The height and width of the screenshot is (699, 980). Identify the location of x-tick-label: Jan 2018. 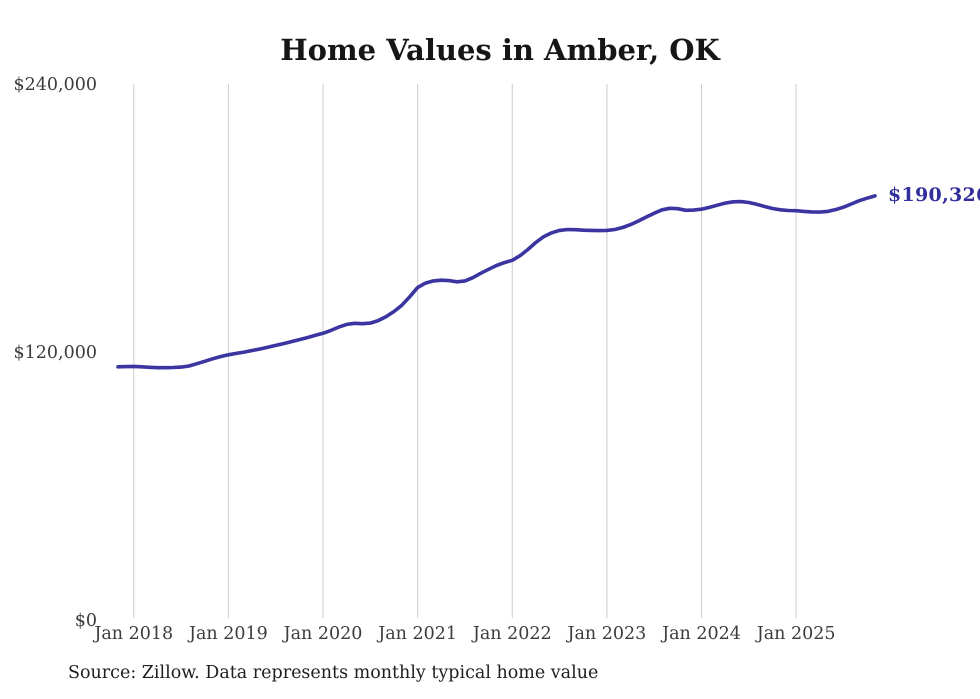
(134, 634).